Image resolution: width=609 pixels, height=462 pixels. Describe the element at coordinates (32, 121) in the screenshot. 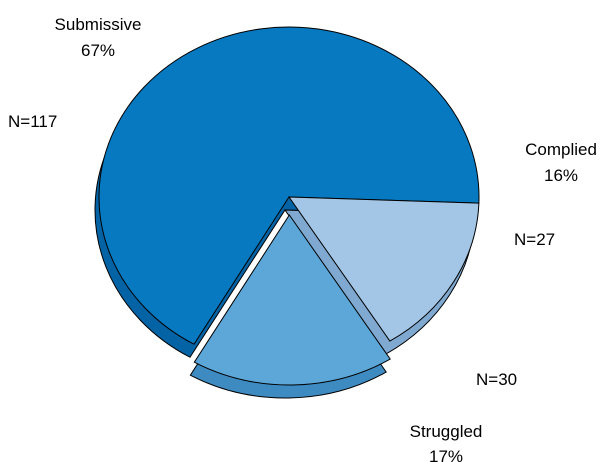

I see `label-submissive-count: N=117` at that location.